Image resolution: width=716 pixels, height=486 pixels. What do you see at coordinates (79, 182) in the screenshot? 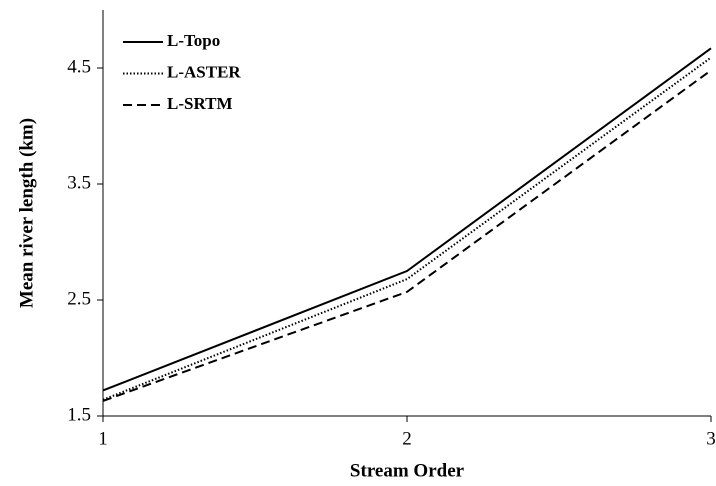
I see `y-tick-label: 3.5` at bounding box center [79, 182].